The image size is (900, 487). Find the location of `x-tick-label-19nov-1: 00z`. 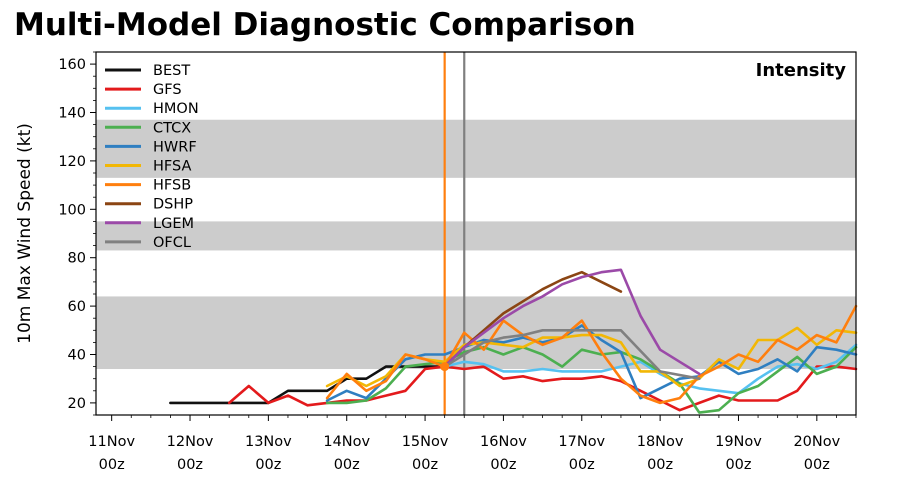

x-tick-label-19nov-1: 00z is located at coordinates (738, 465).